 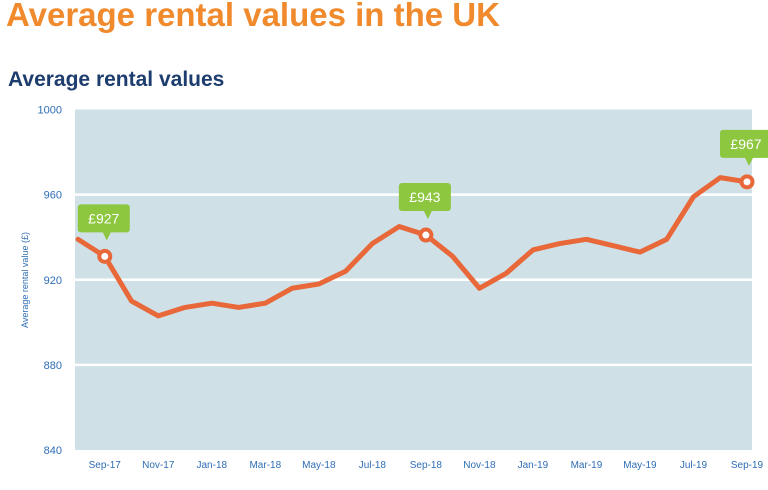 I want to click on x-tick-label: Sep-19, so click(x=747, y=465).